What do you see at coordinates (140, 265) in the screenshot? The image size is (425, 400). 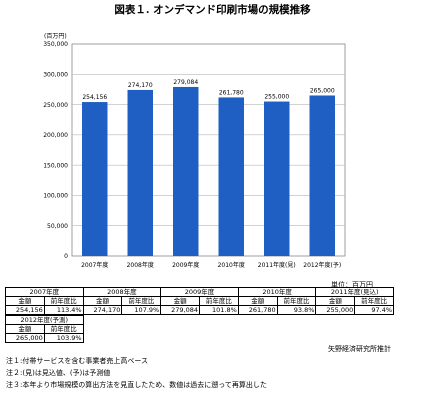 I see `x-tick-label: 2008年度` at bounding box center [140, 265].